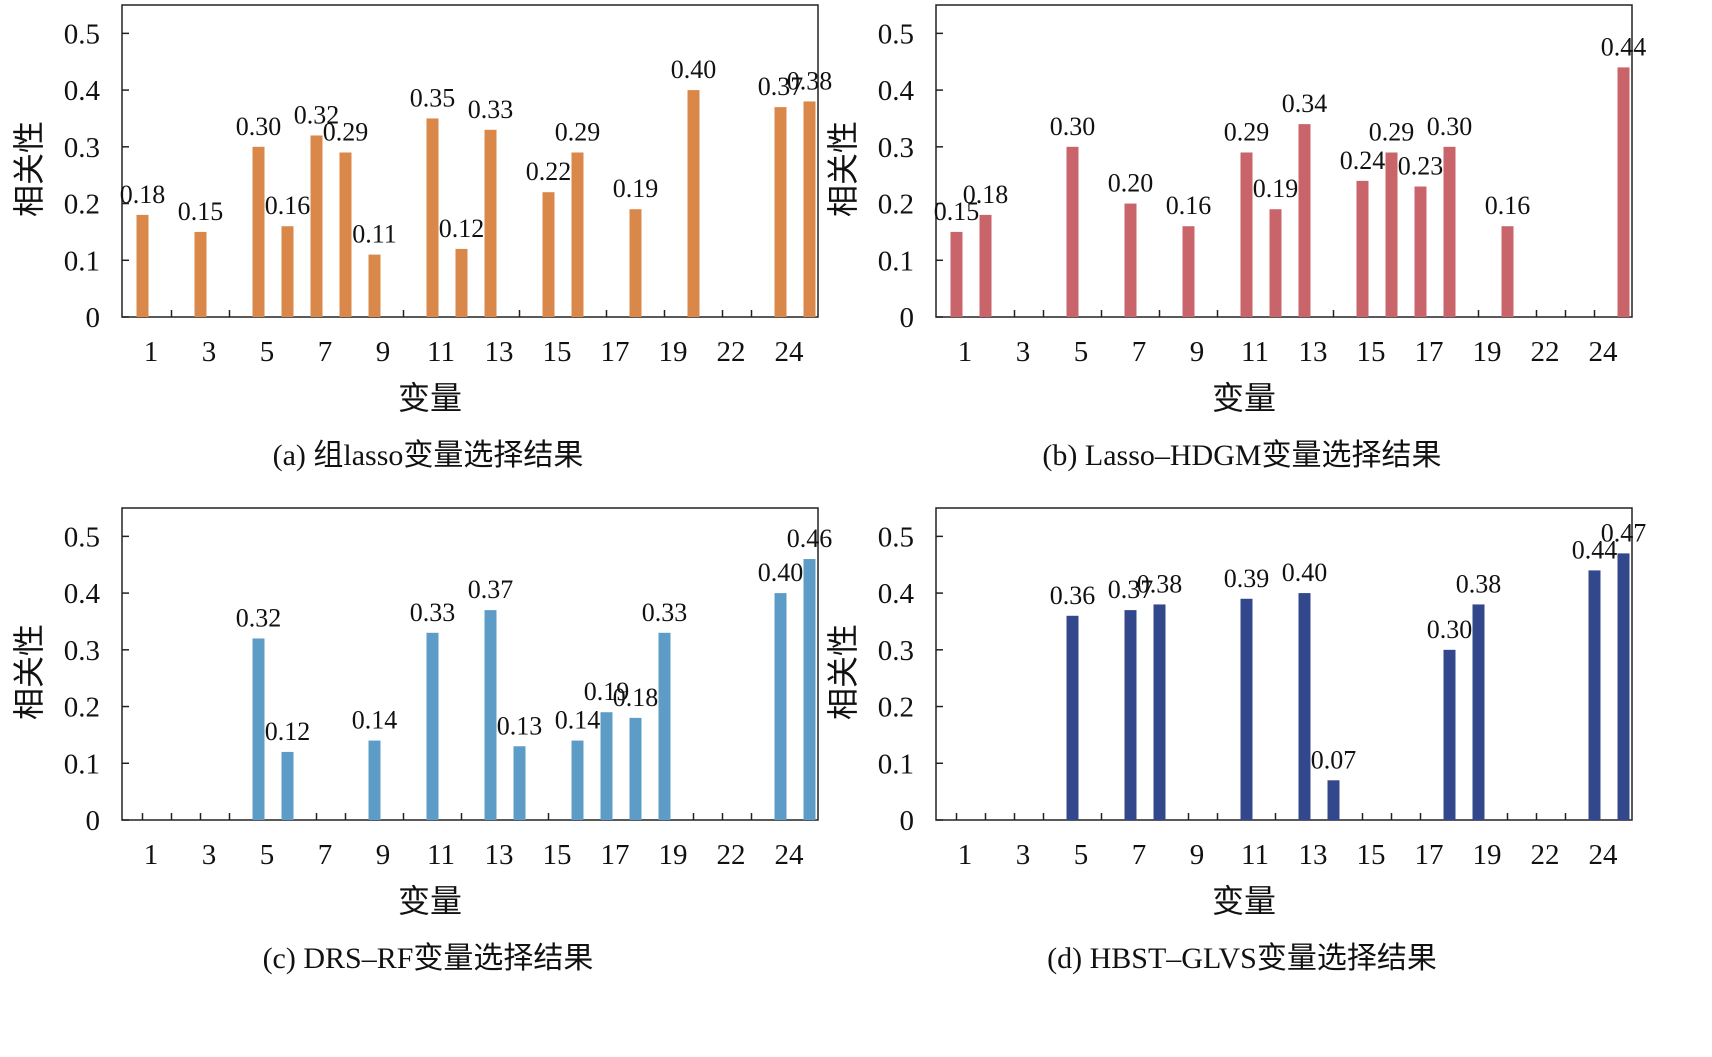 This screenshot has height=1057, width=1712. Describe the element at coordinates (1334, 759) in the screenshot. I see `data-label: 0.07` at that location.